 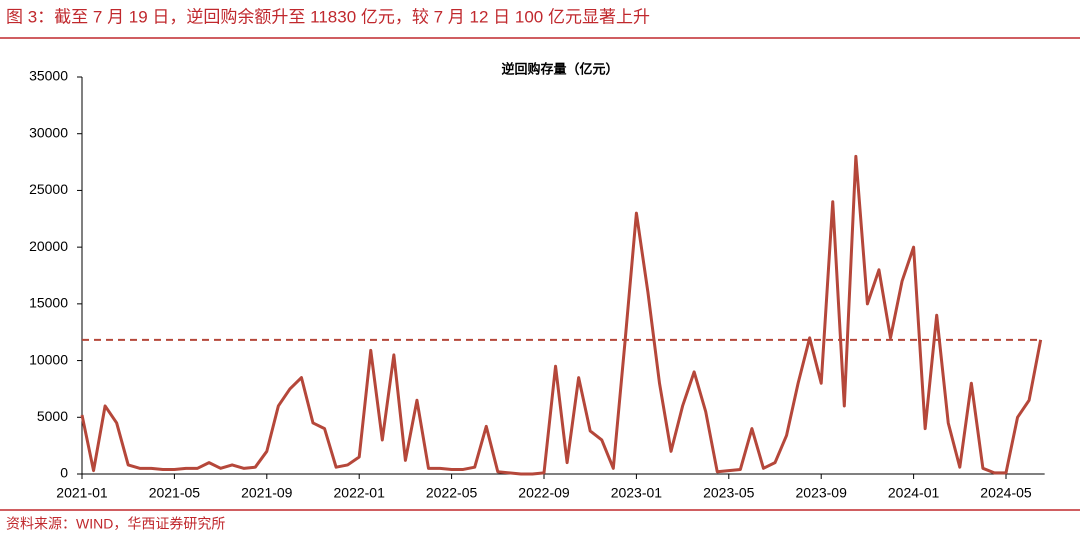 What do you see at coordinates (637, 493) in the screenshot?
I see `x-tick-label: 2023-01` at bounding box center [637, 493].